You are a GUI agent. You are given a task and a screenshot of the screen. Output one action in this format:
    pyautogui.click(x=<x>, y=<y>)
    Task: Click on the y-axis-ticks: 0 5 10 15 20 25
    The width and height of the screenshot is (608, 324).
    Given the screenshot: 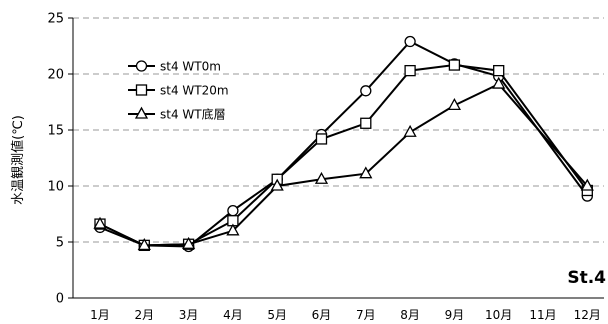 What is the action you would take?
    pyautogui.click(x=60, y=159)
    